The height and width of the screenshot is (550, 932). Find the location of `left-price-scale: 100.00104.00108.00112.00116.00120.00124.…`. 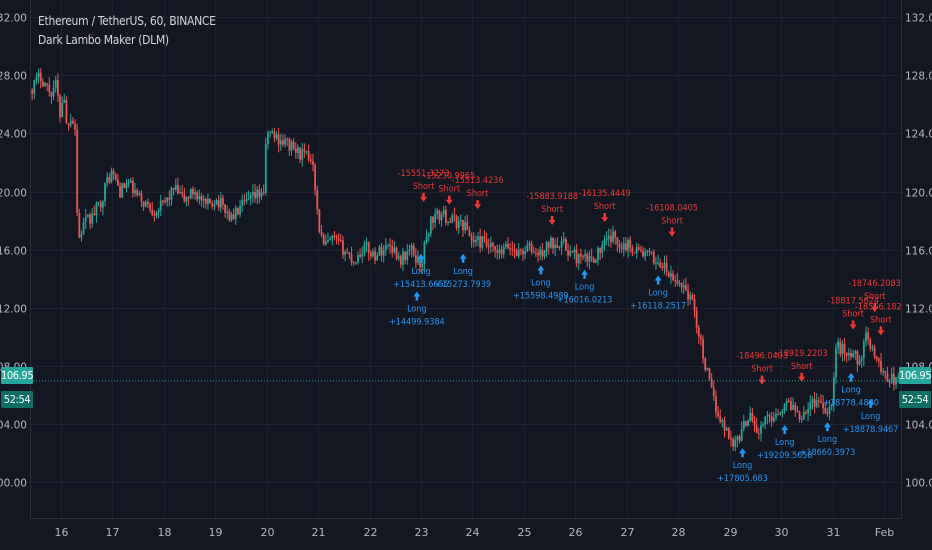

left-price-scale: 100.00104.00108.00112.00116.00120.00124.… is located at coordinates (13, 251).